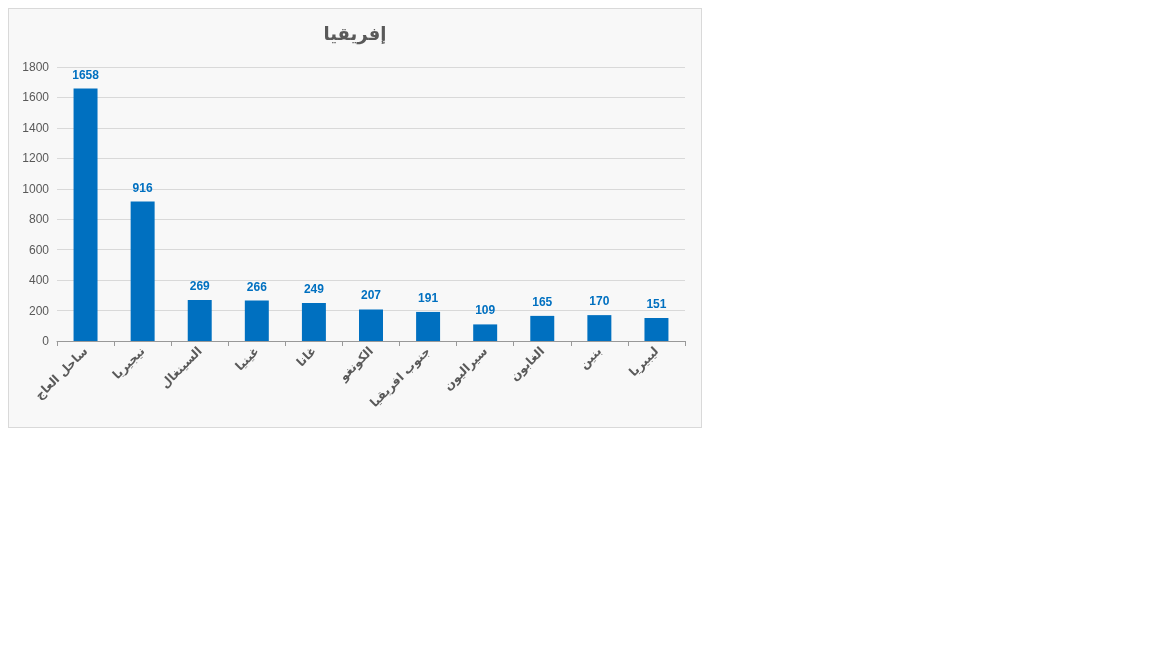 This screenshot has height=648, width=1152. I want to click on data-label: 916, so click(142, 187).